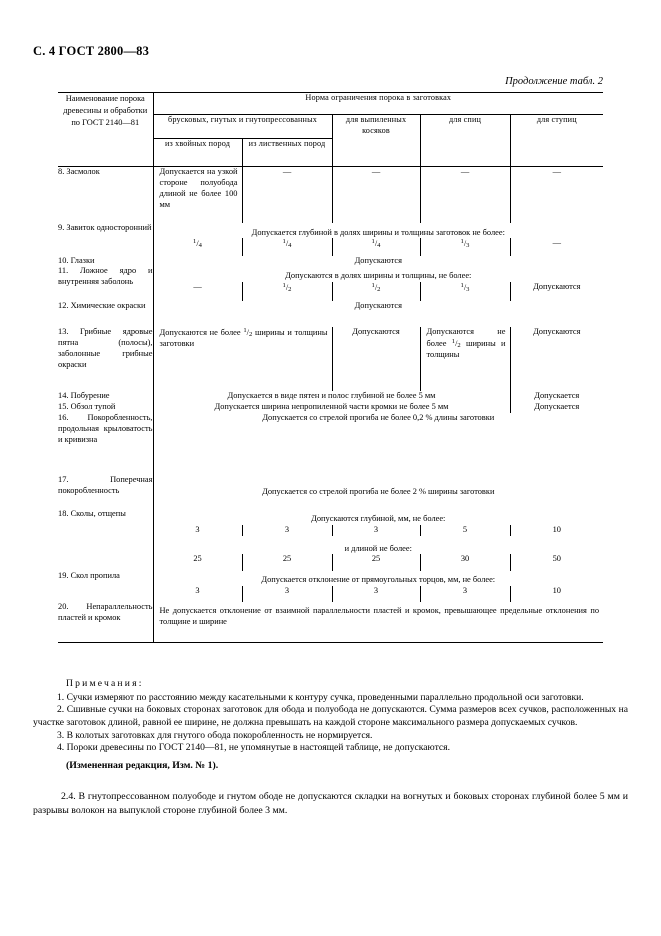 The image size is (661, 936). I want to click on row-name: 14. Побурение, so click(106, 397).